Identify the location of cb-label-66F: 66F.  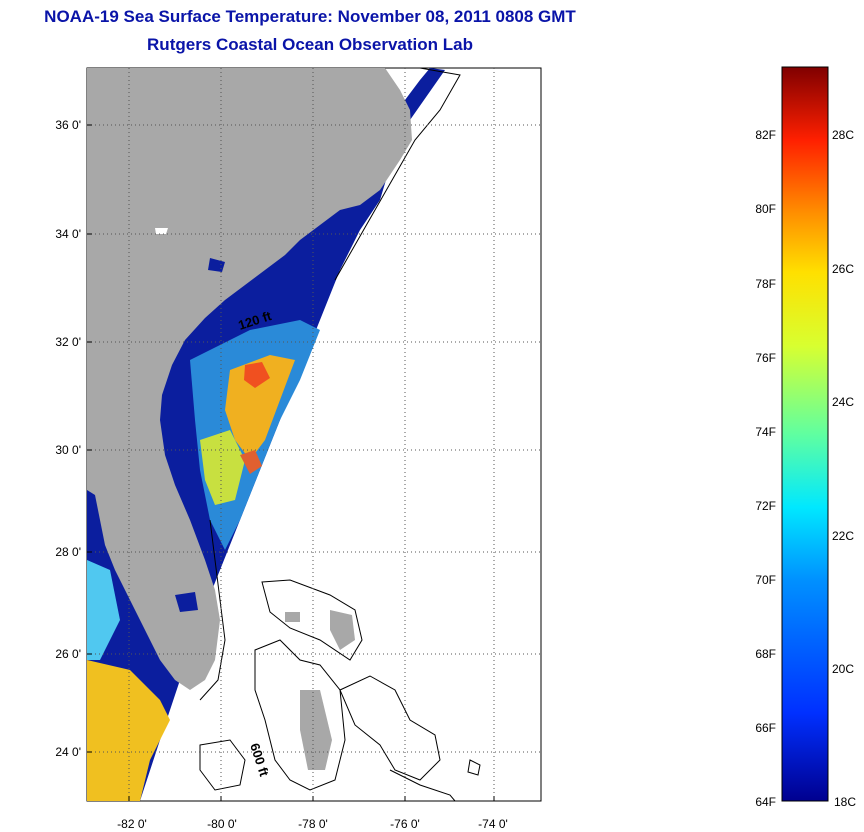
(765, 728).